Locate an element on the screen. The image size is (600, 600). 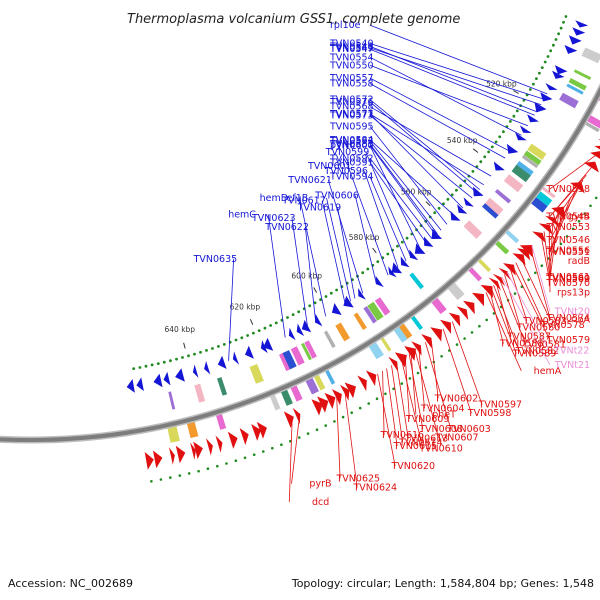
reverse-gene-label: hemA is located at coordinates (548, 371).